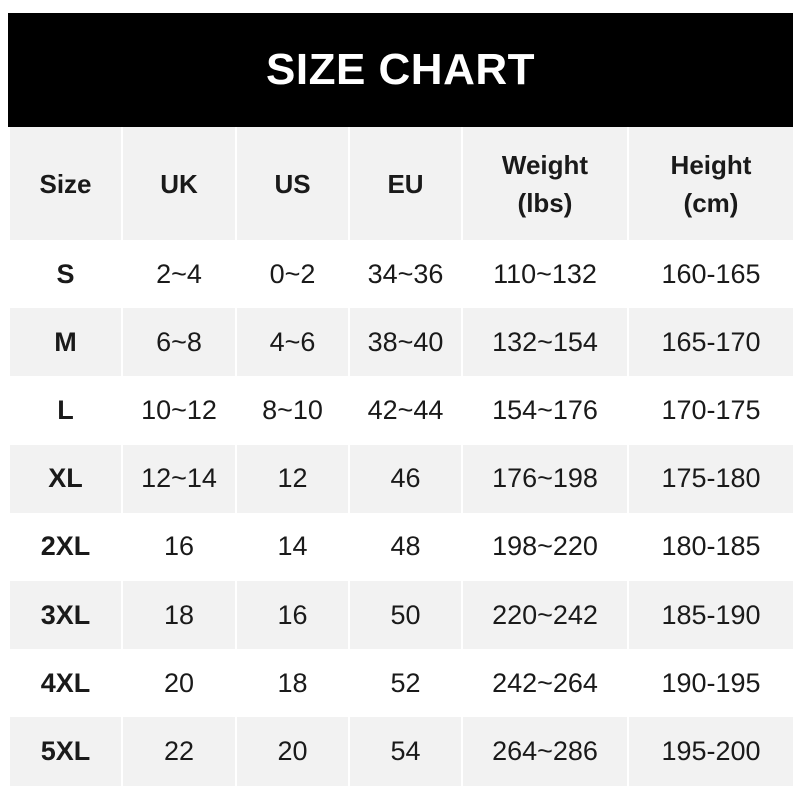  I want to click on cell-eu: 46, so click(405, 478).